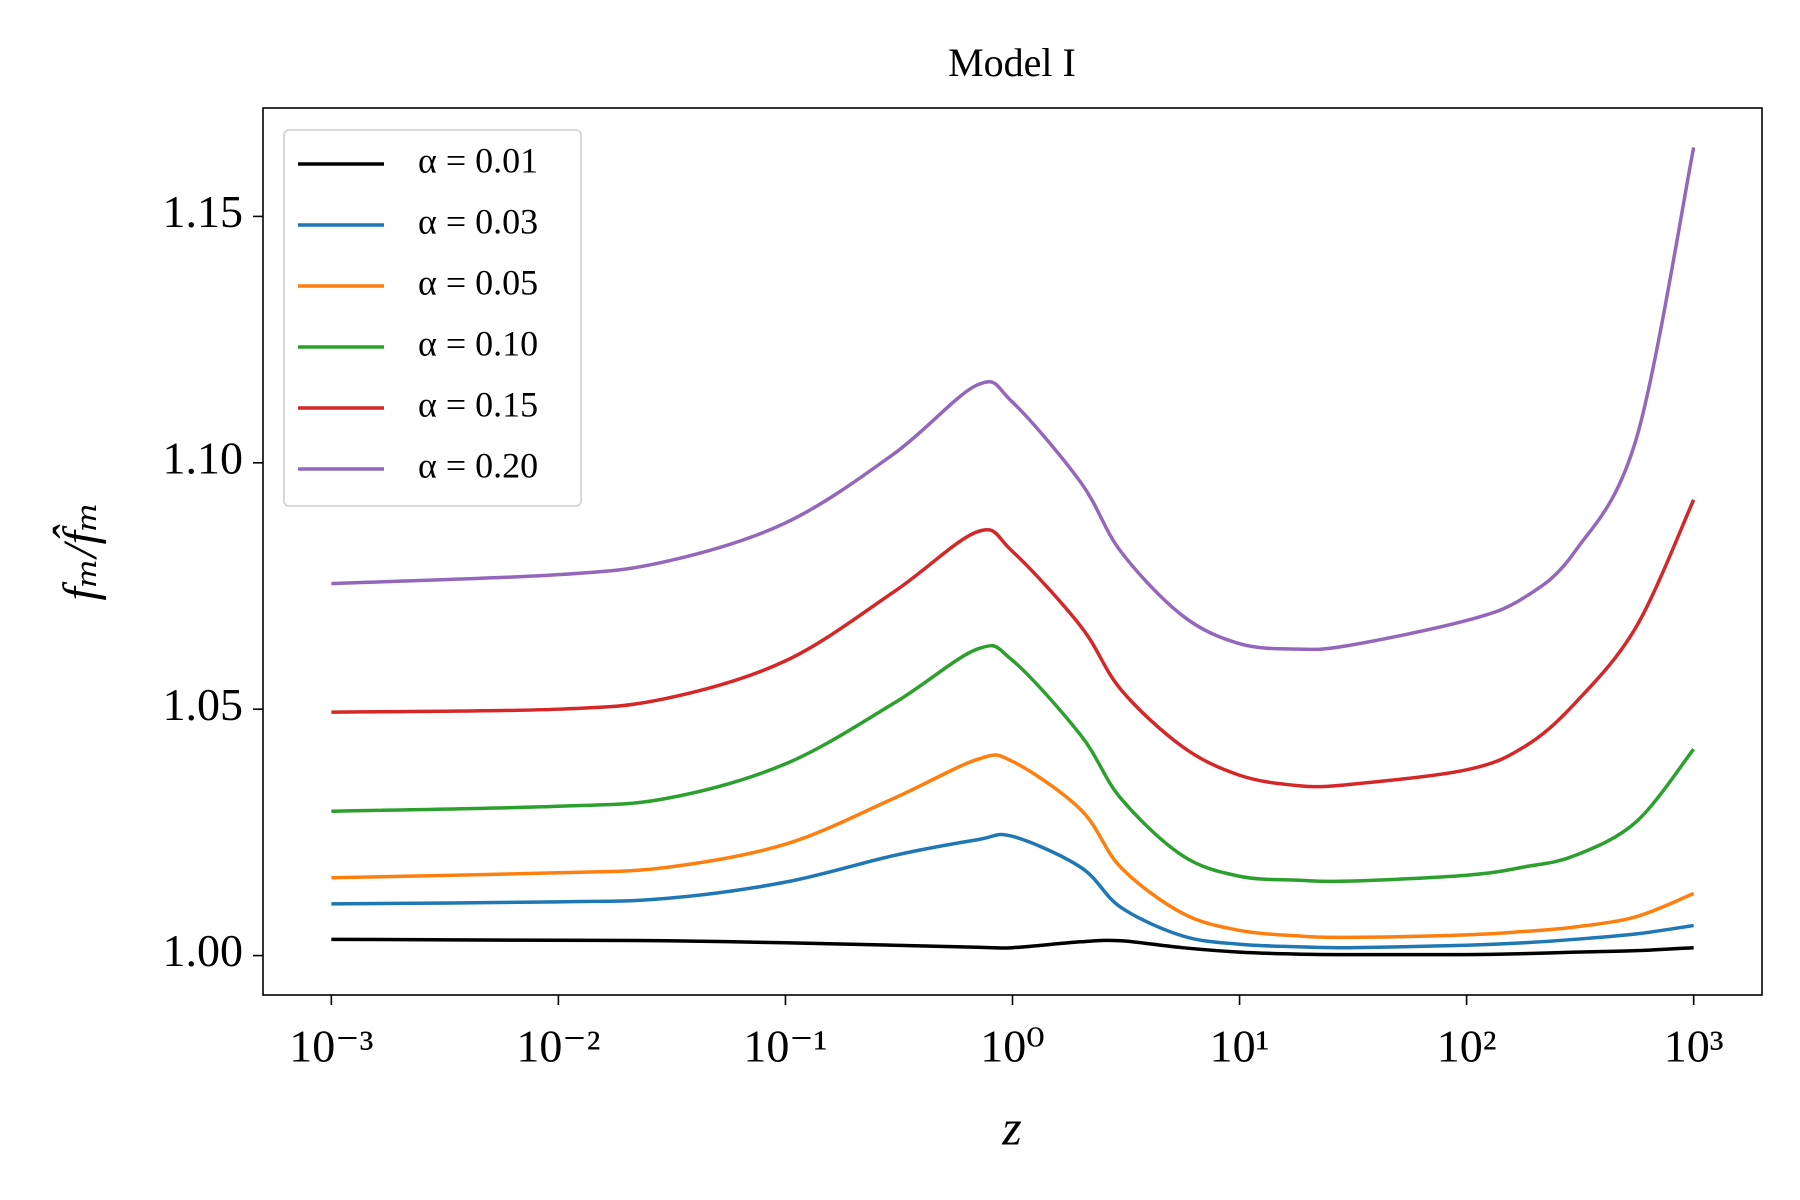 Image resolution: width=1800 pixels, height=1200 pixels. I want to click on x-tick-label: 10⁻¹, so click(785, 1046).